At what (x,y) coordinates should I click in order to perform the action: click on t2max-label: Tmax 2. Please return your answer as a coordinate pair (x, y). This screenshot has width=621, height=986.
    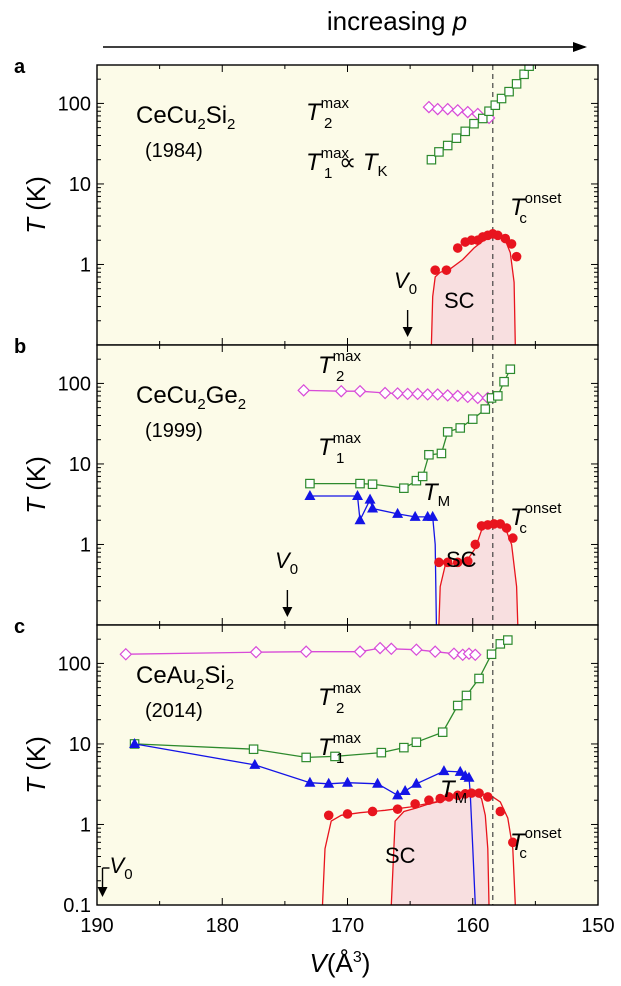
    Looking at the image, I should click on (340, 366).